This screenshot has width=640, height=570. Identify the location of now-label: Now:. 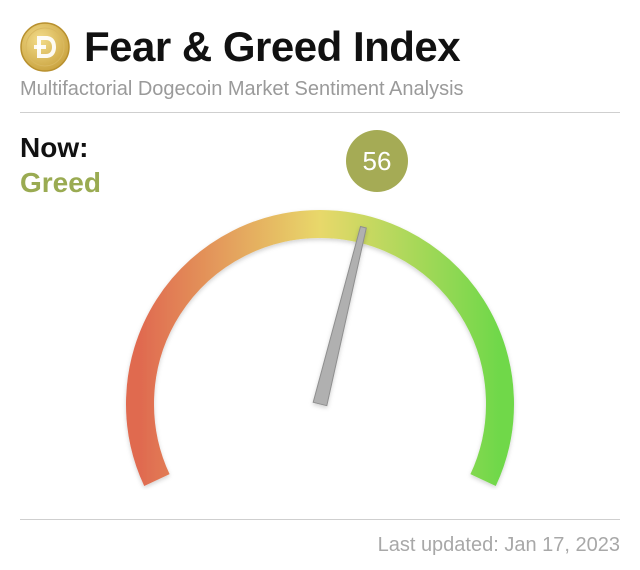
(54, 147).